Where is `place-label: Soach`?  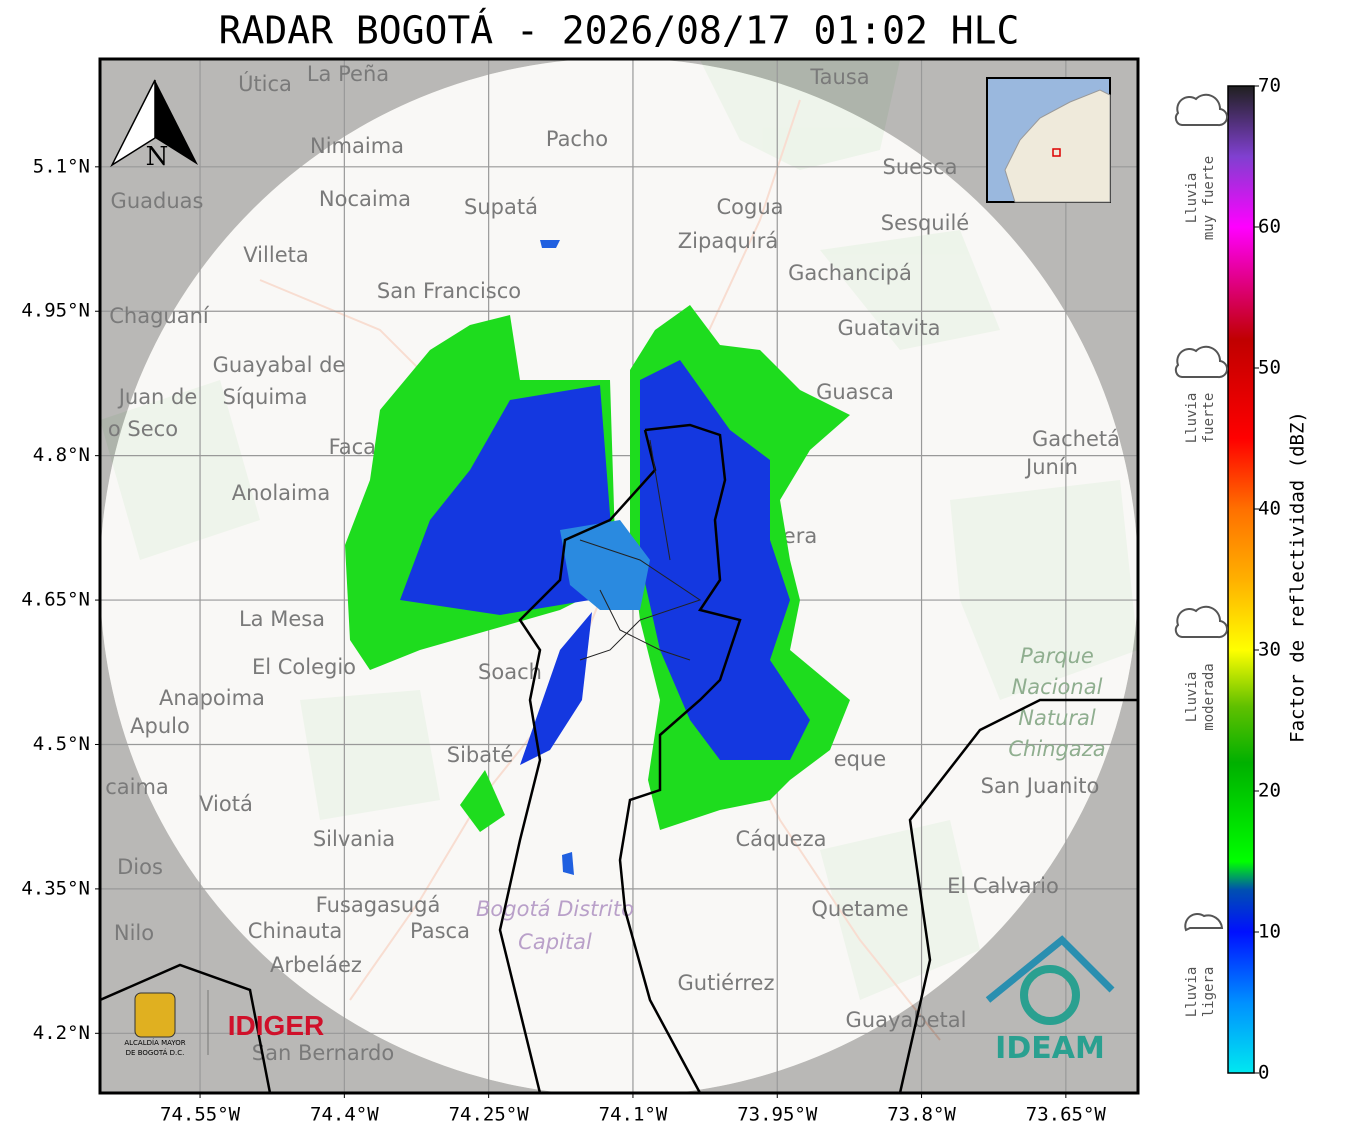 place-label: Soach is located at coordinates (510, 672).